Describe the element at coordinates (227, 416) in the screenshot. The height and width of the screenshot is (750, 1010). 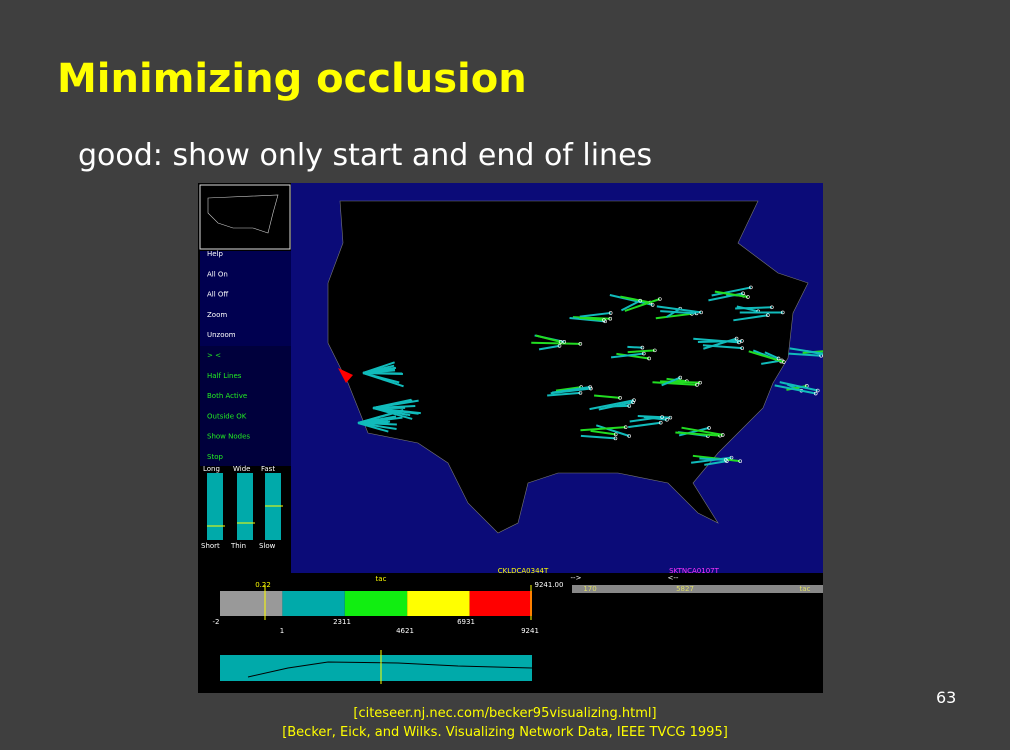
I see `menu-item: Outside OK` at that location.